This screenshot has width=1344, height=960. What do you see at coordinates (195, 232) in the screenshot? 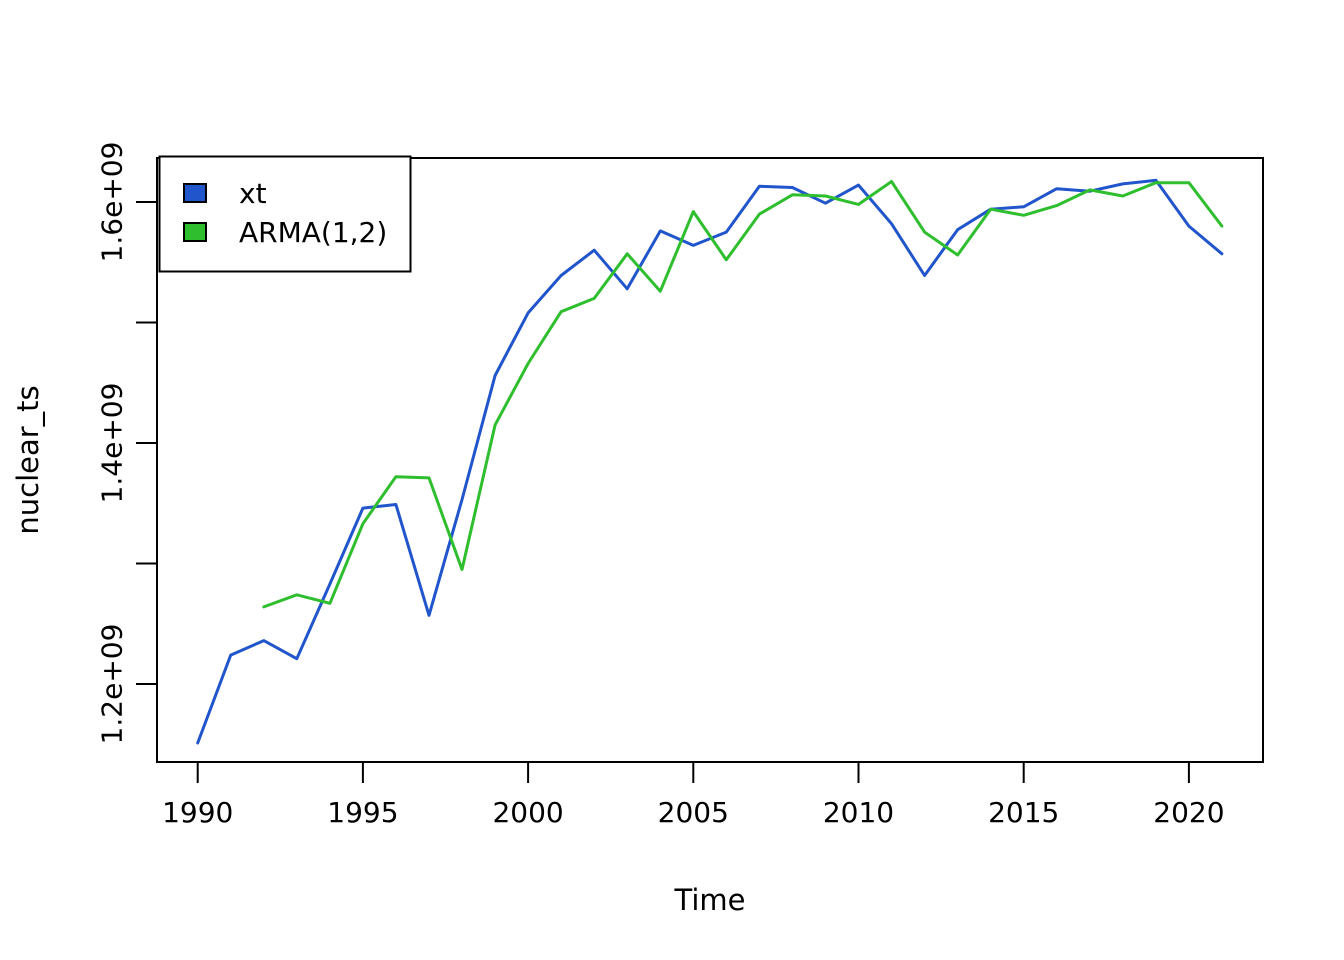
I see `legend-swatch-arma` at bounding box center [195, 232].